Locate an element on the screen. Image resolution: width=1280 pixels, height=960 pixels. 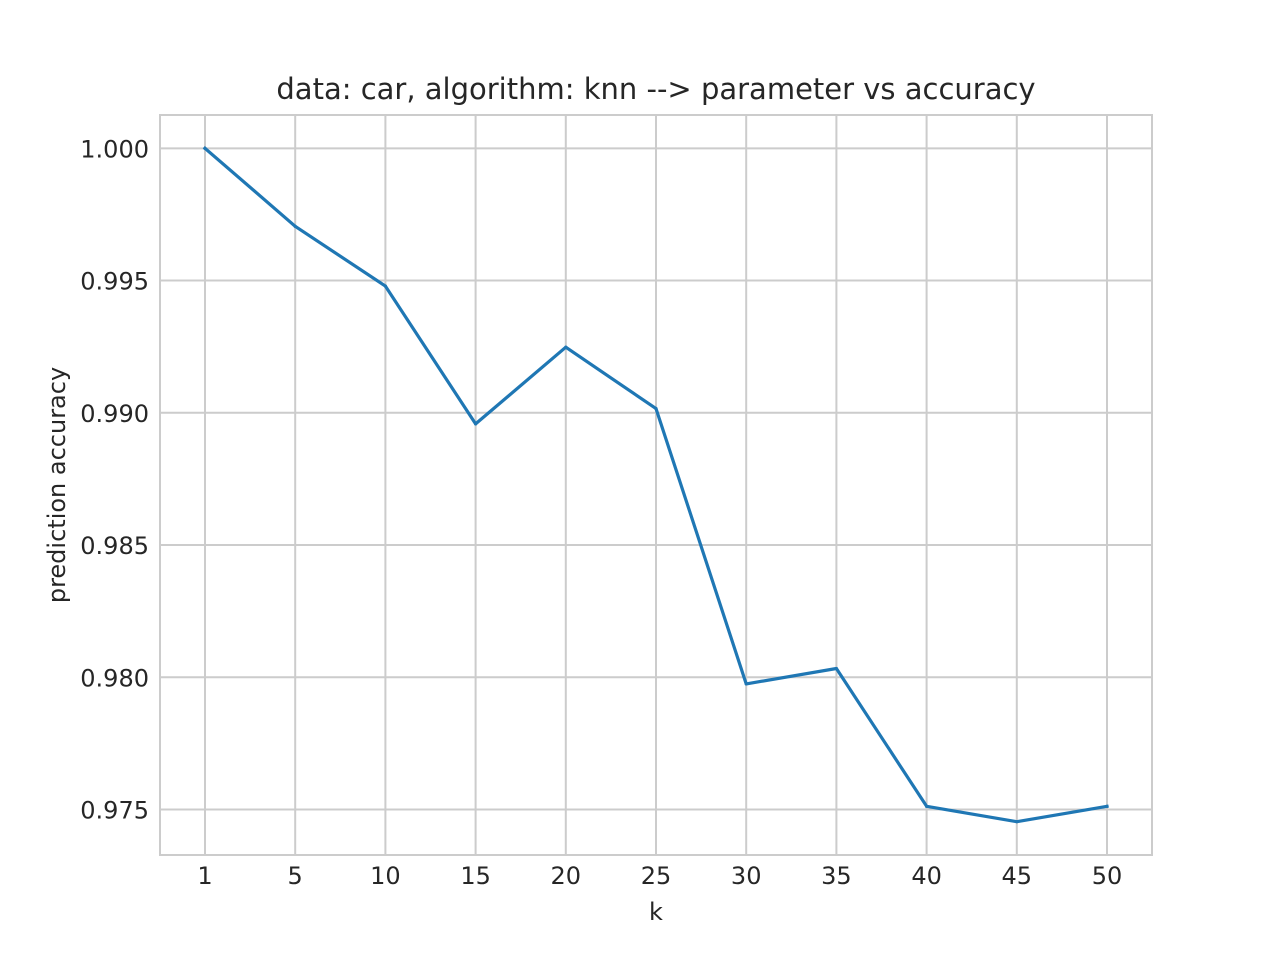
y-tick-label: 0.985 is located at coordinates (114, 546).